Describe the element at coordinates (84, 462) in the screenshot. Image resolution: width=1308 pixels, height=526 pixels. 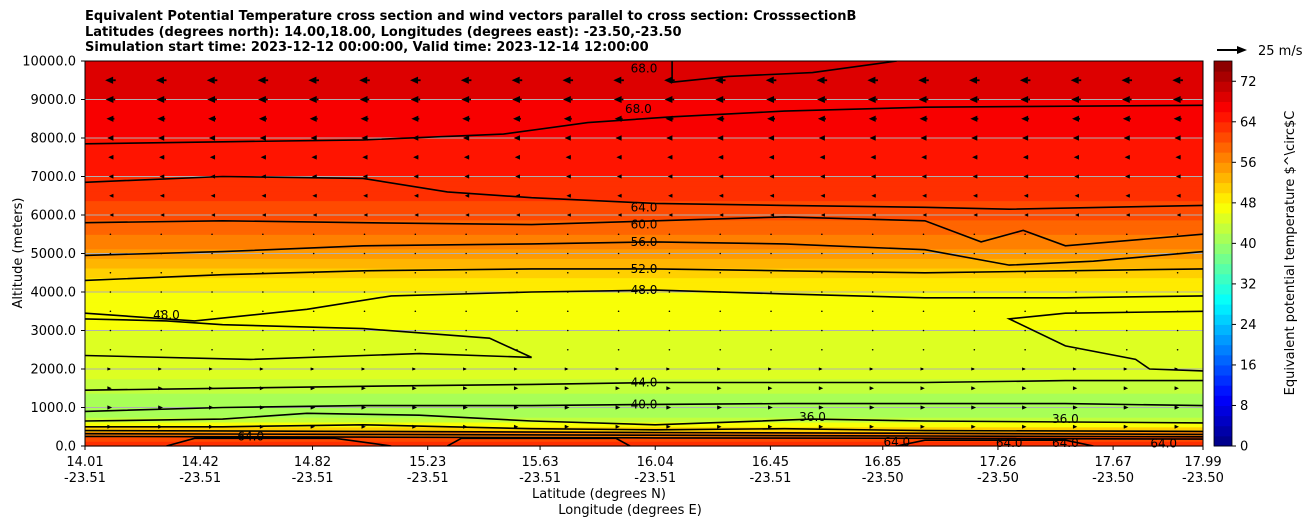
I see `x-tick-label-lat: 14.01` at that location.